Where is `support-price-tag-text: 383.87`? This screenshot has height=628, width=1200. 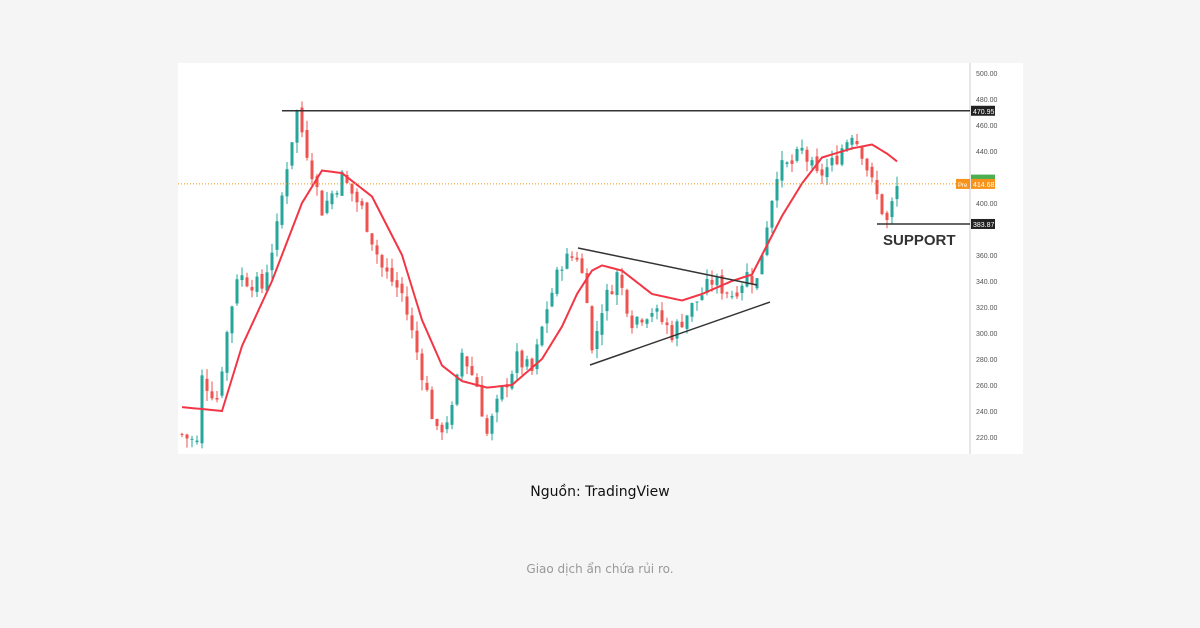
support-price-tag-text: 383.87 is located at coordinates (984, 225).